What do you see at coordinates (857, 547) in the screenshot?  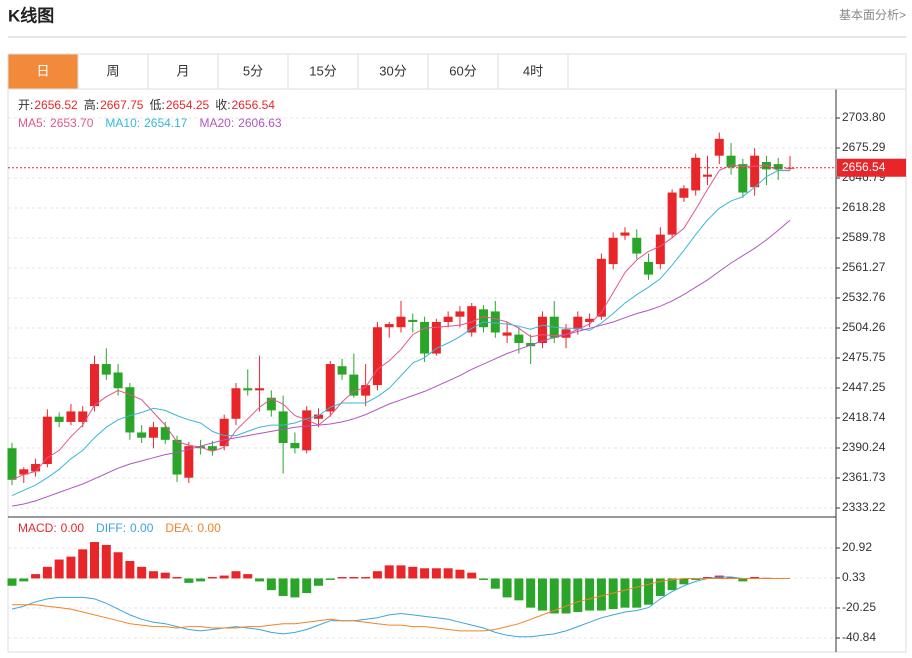 I see `y-tick-label: 20.92` at bounding box center [857, 547].